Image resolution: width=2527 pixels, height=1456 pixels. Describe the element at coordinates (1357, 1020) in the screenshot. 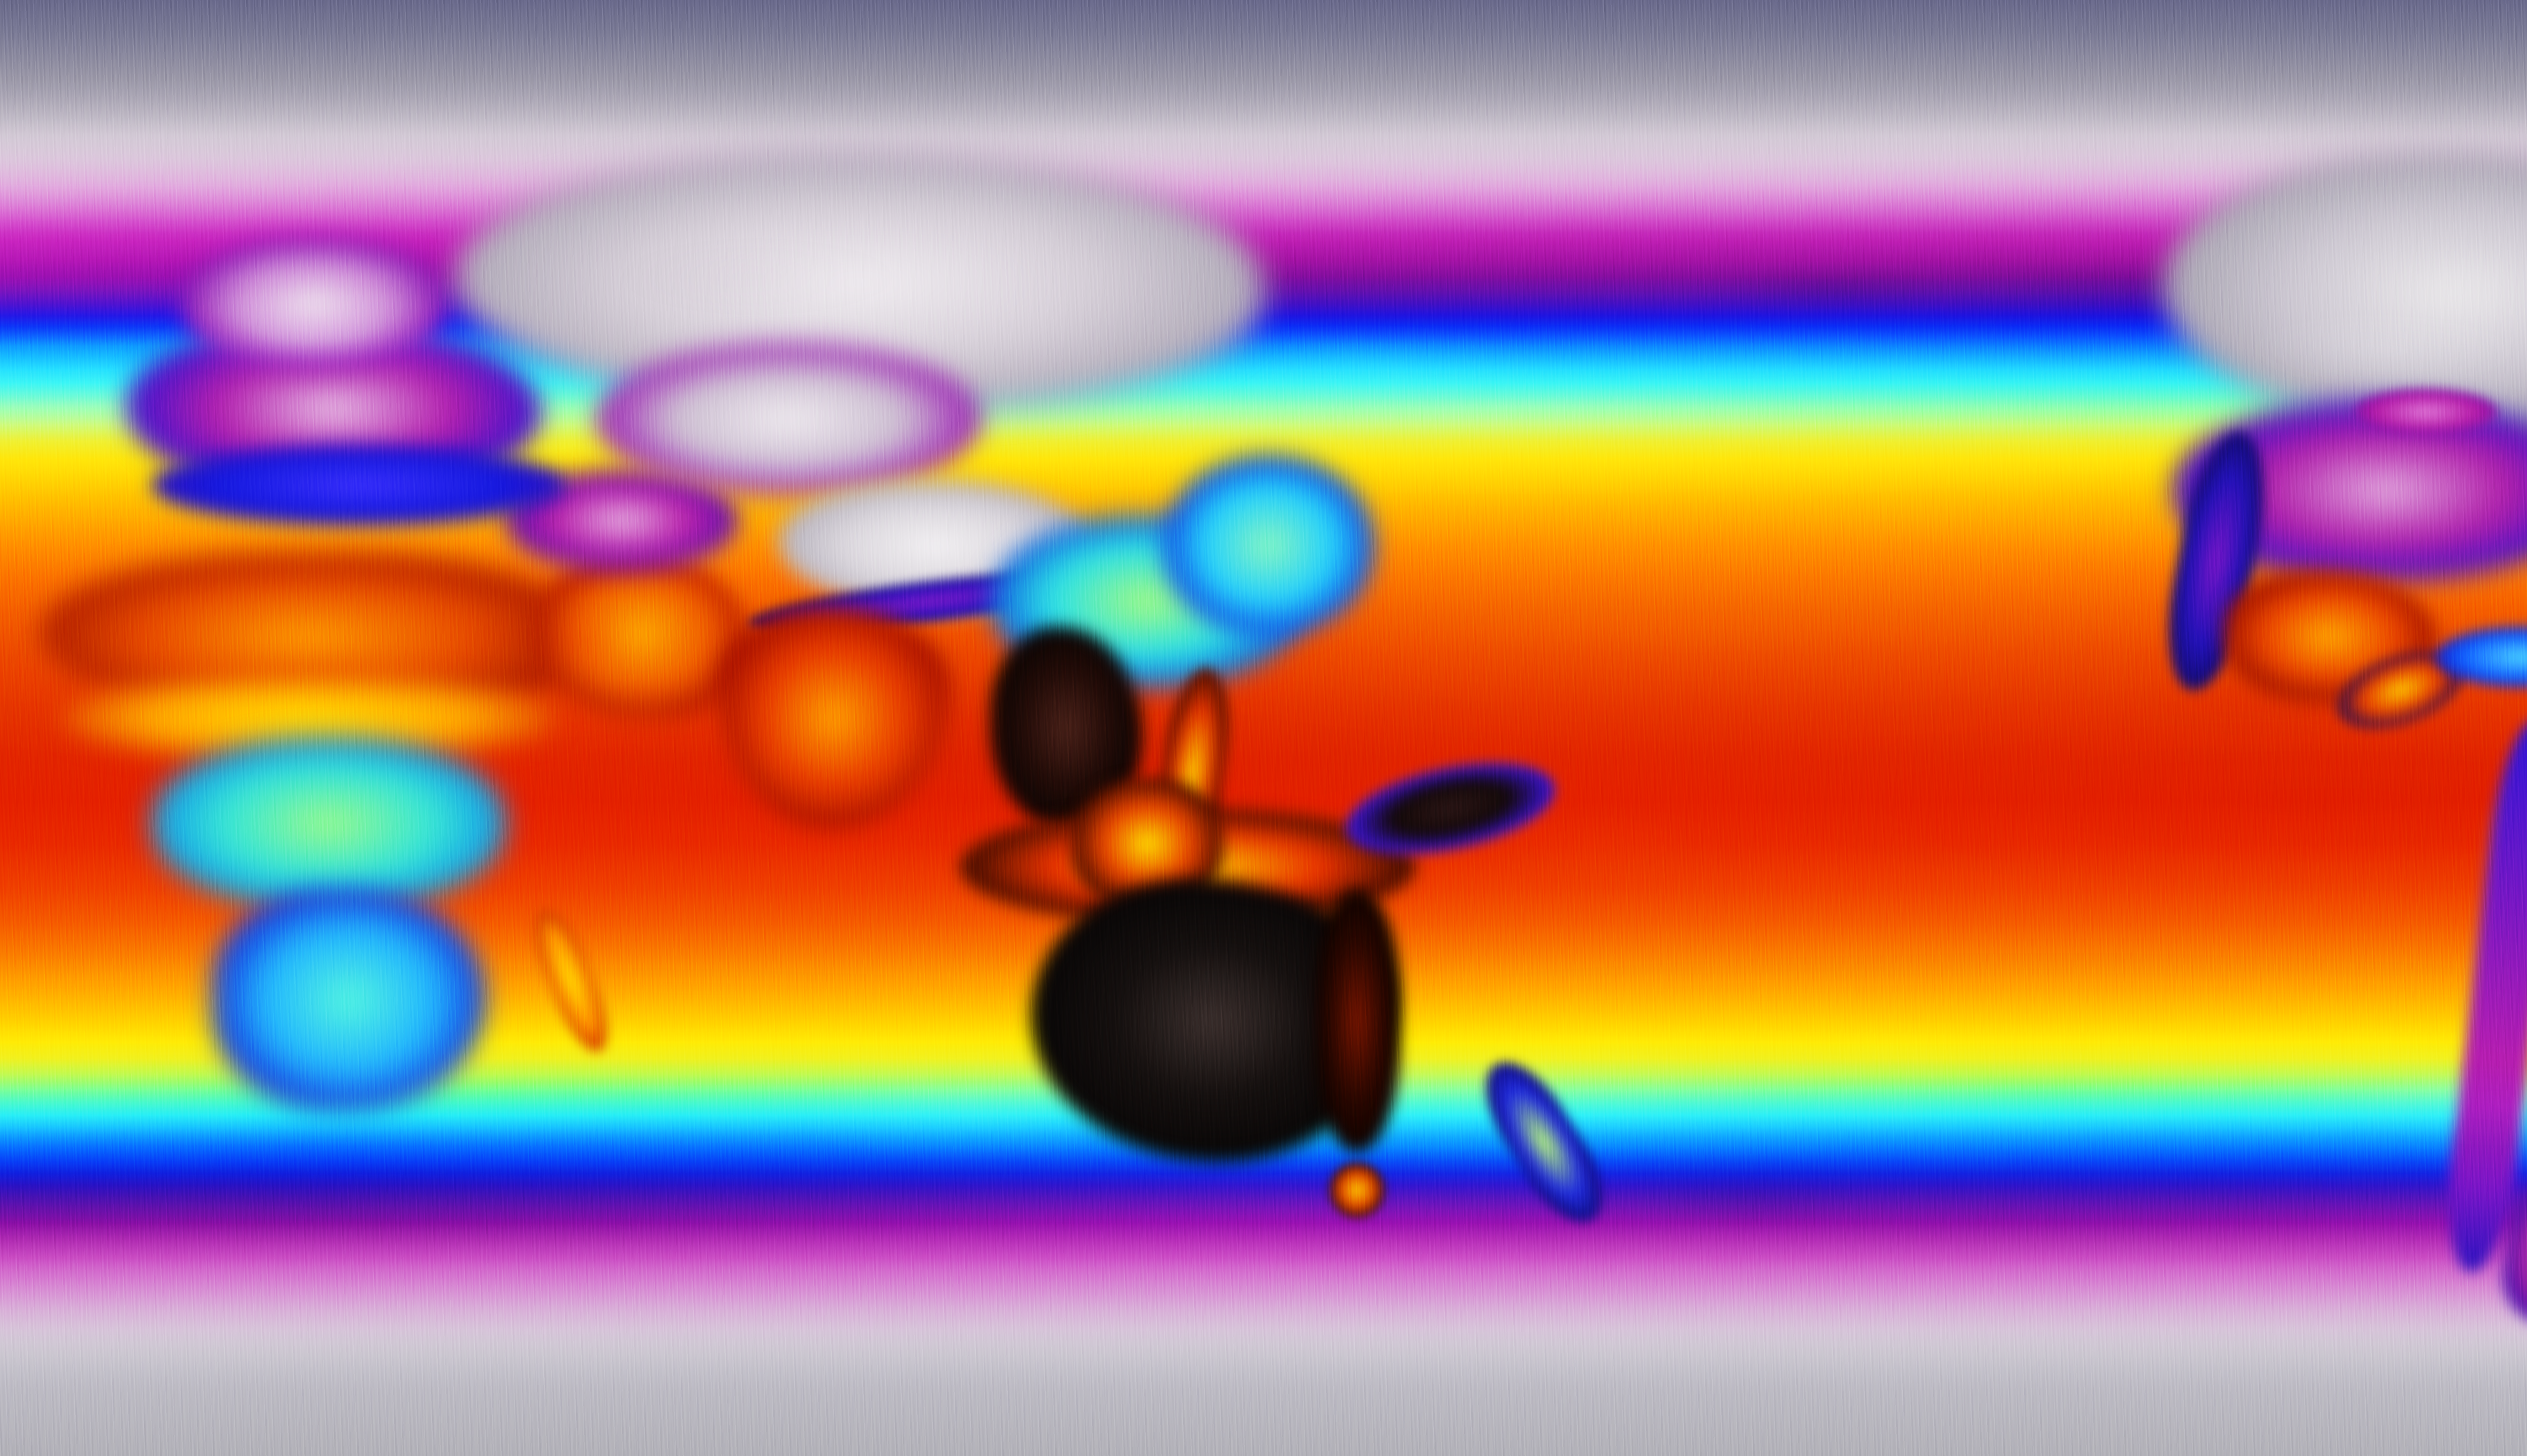

I see `landmass-eastern-australia` at that location.